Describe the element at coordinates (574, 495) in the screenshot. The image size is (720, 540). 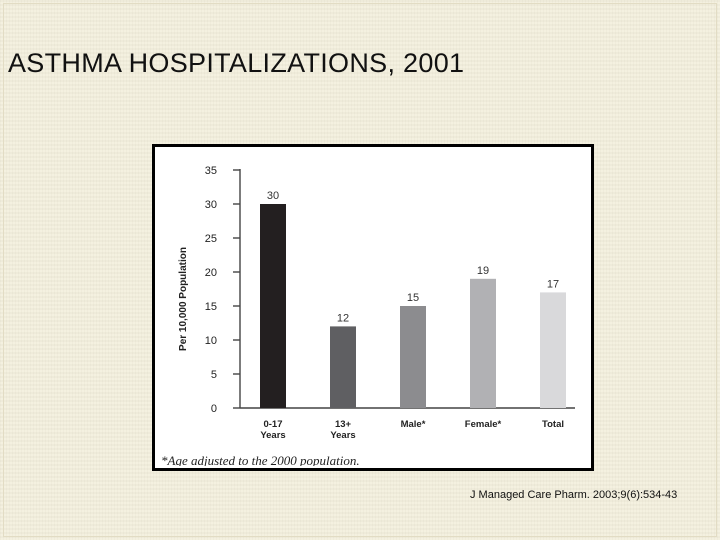
I see `citation: J Managed Care Pharm. 2003;9(6):534-43` at that location.